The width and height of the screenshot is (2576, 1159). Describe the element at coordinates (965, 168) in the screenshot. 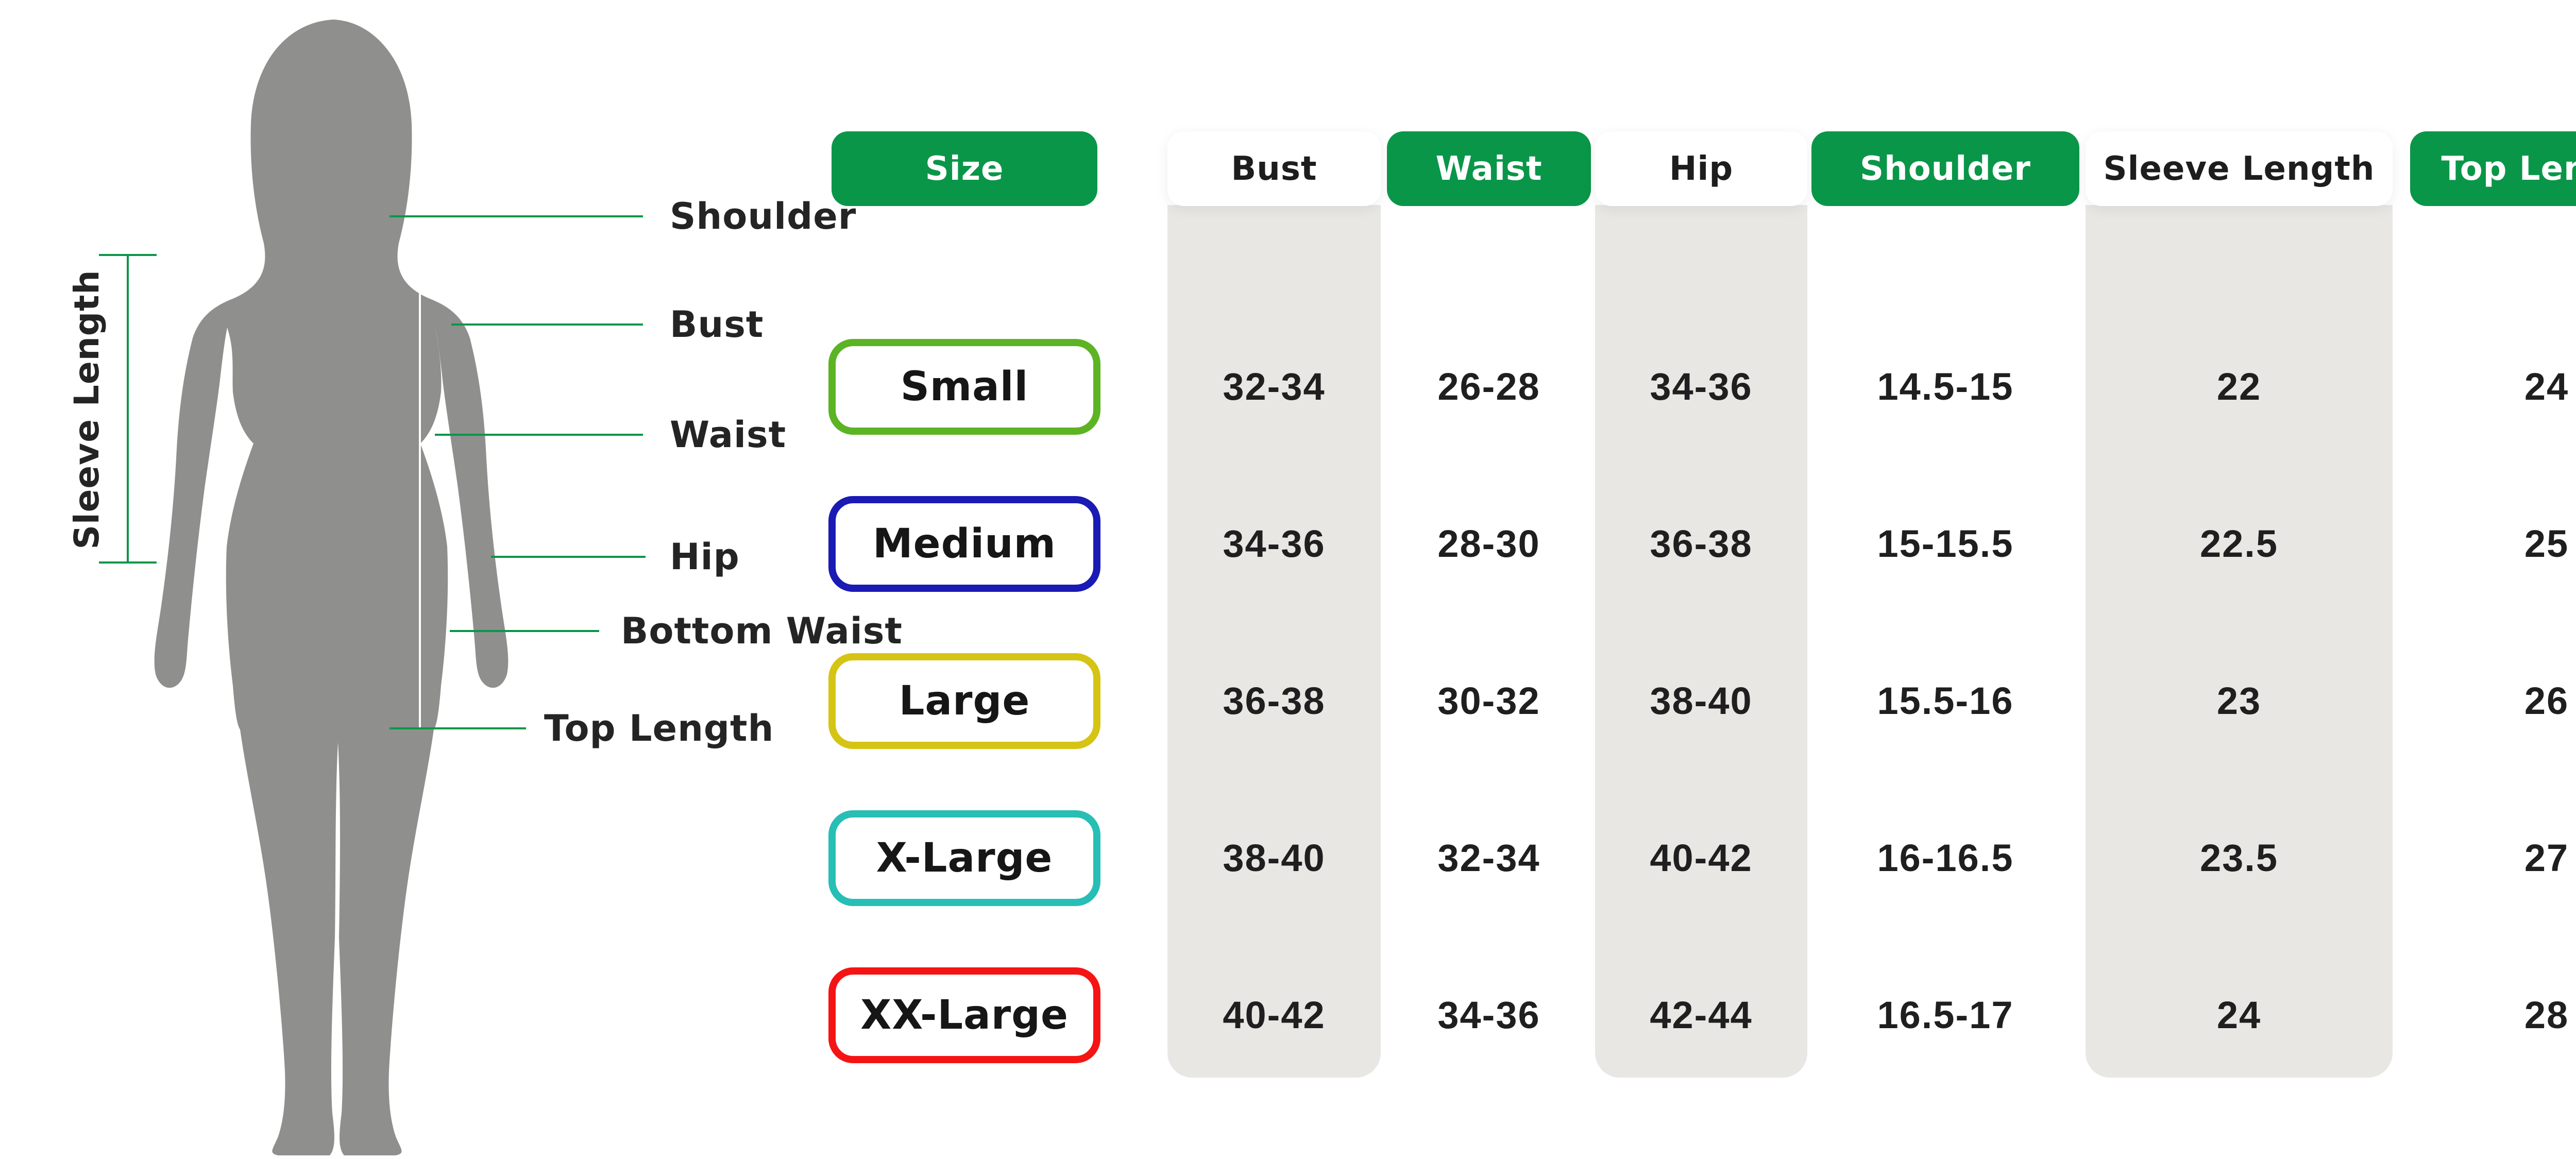

I see `column-header-size: Size` at that location.